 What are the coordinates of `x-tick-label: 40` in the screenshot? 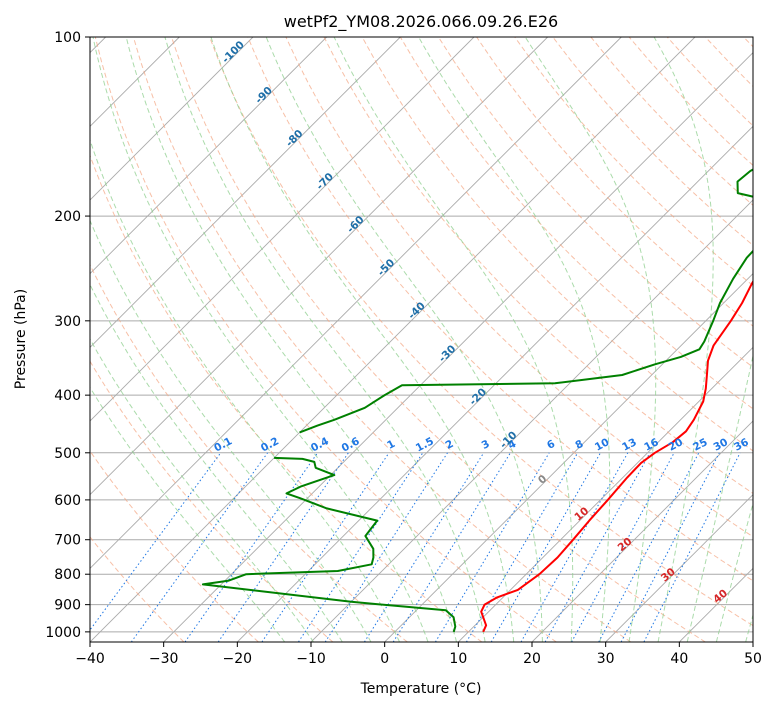 It's located at (679, 659).